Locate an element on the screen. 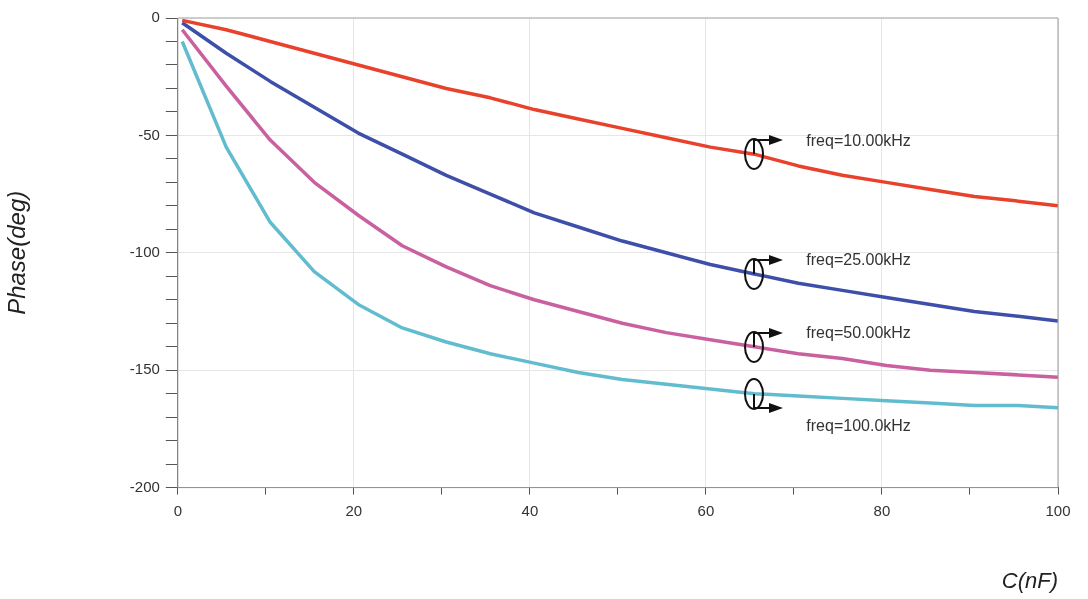 The height and width of the screenshot is (599, 1088). x-tick-label: 60 is located at coordinates (706, 510).